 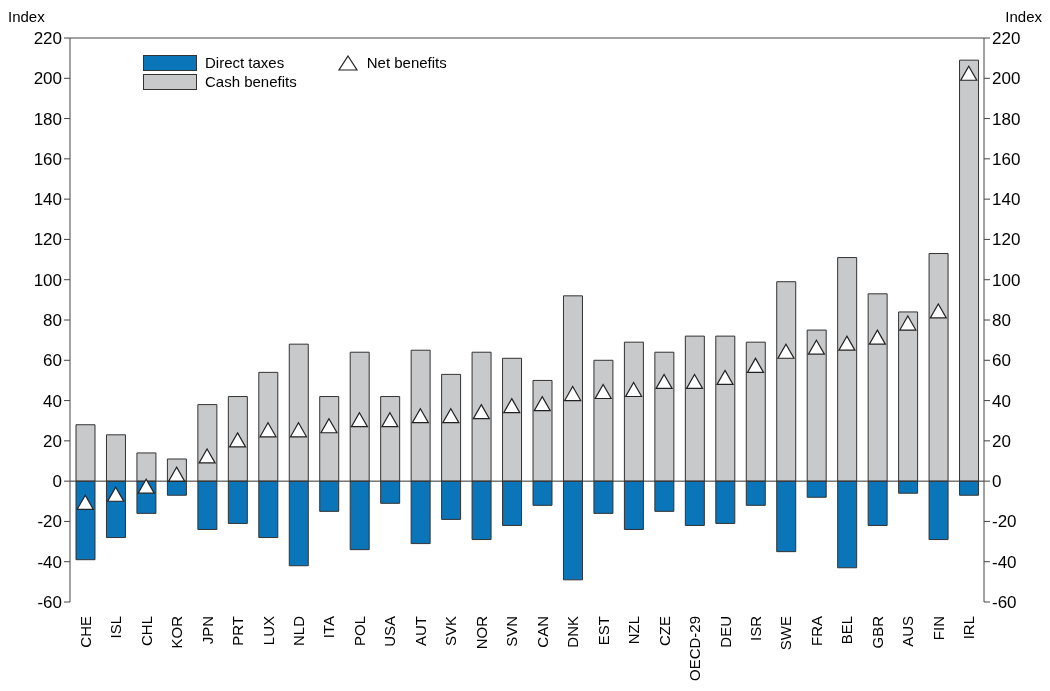 I want to click on x-tick-label: AUT, so click(x=420, y=631).